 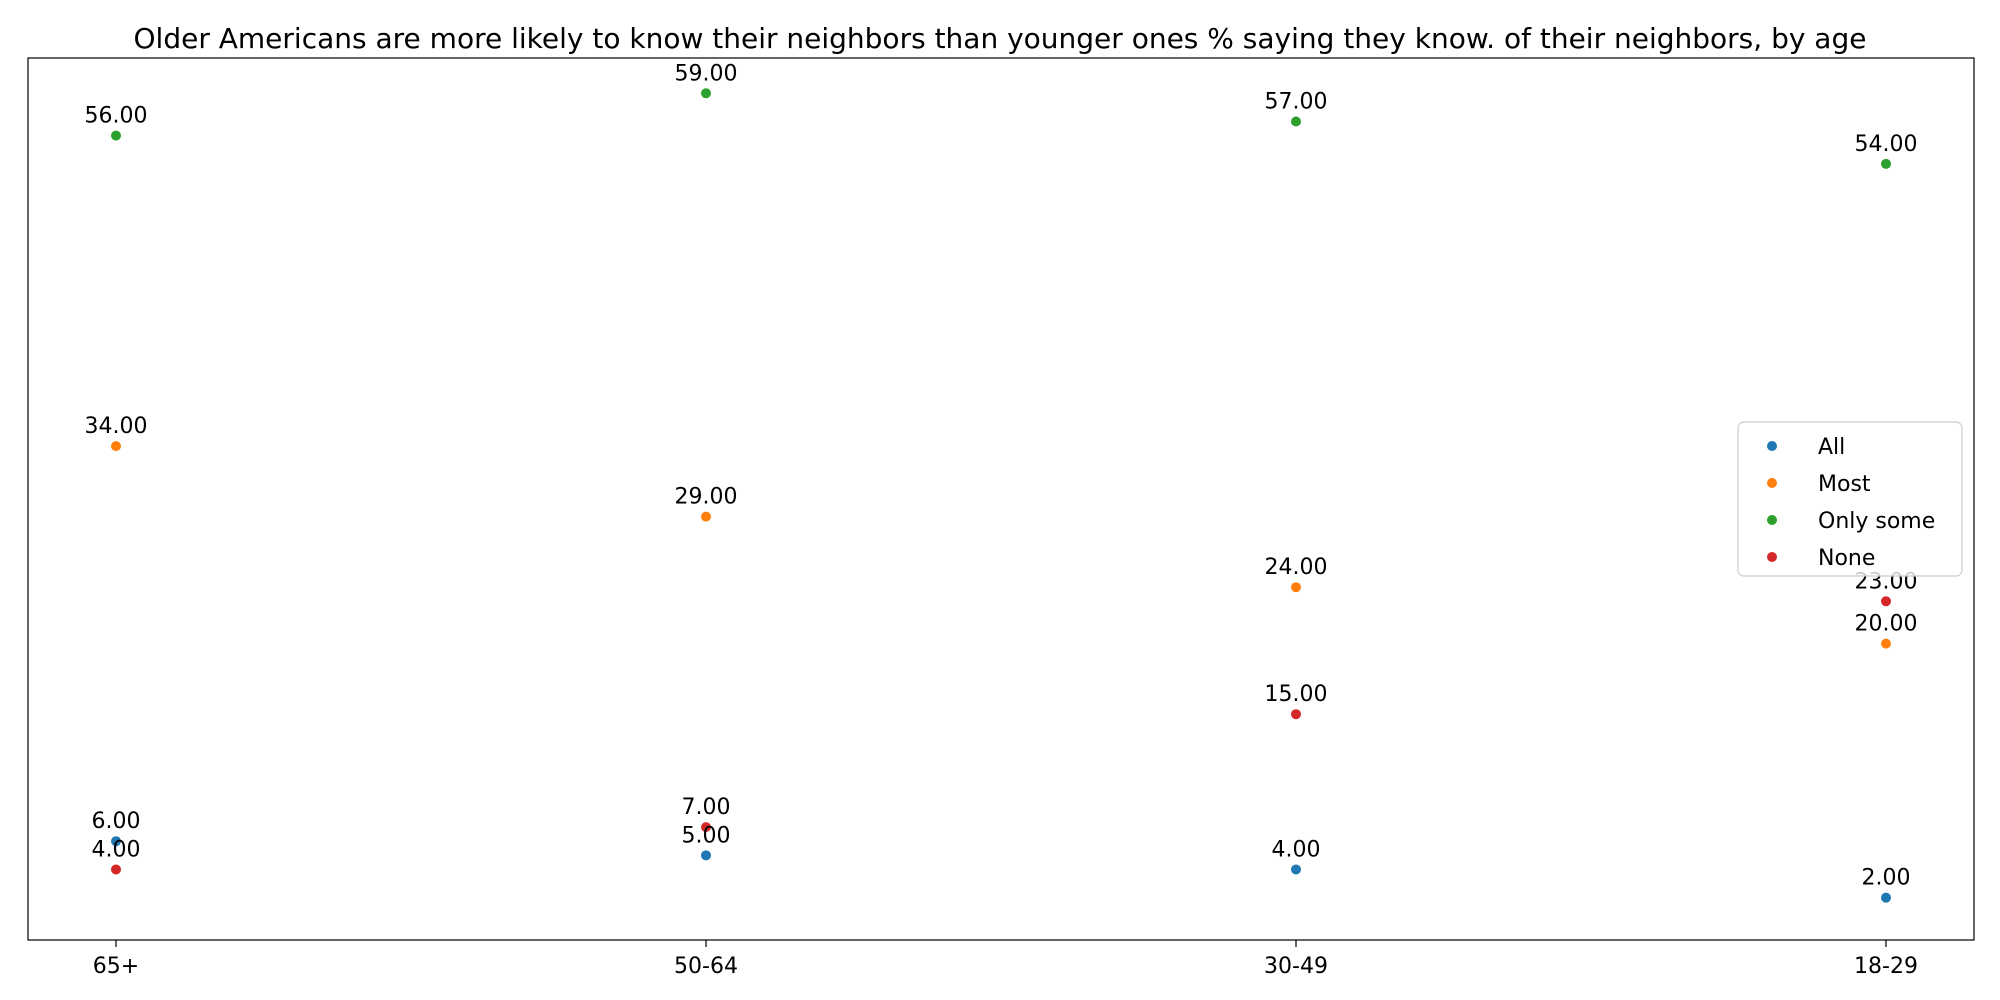 What do you see at coordinates (1846, 558) in the screenshot?
I see `legend-label: None` at bounding box center [1846, 558].